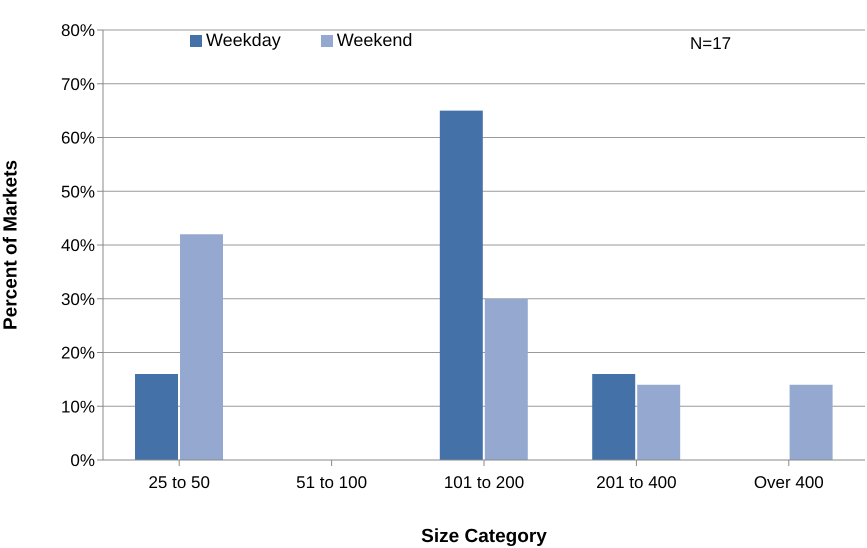 The image size is (867, 548). What do you see at coordinates (77, 30) in the screenshot?
I see `y-tick-label: 80%` at bounding box center [77, 30].